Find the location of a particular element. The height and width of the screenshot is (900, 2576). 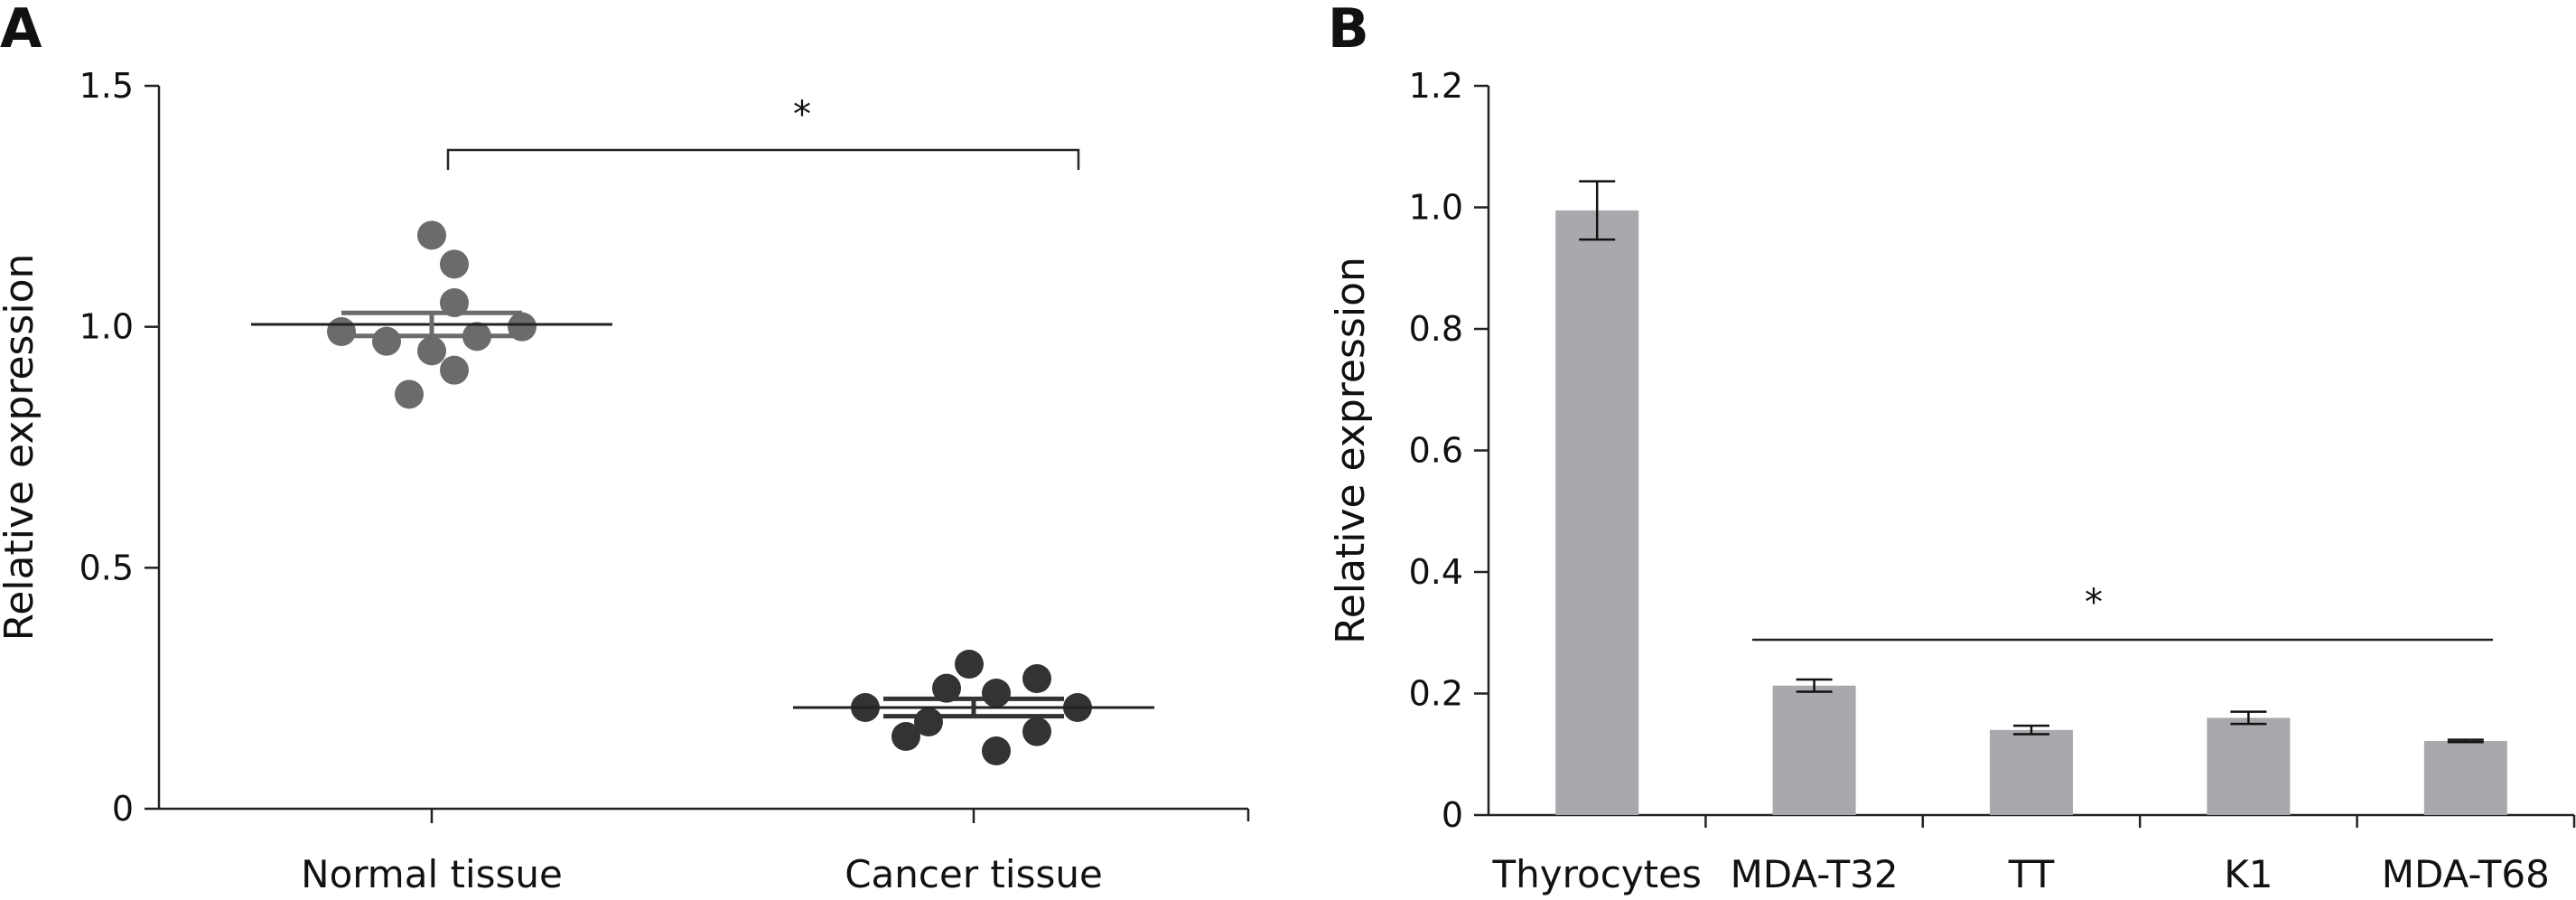

x-tick-label: MDA-T68 is located at coordinates (2466, 874).